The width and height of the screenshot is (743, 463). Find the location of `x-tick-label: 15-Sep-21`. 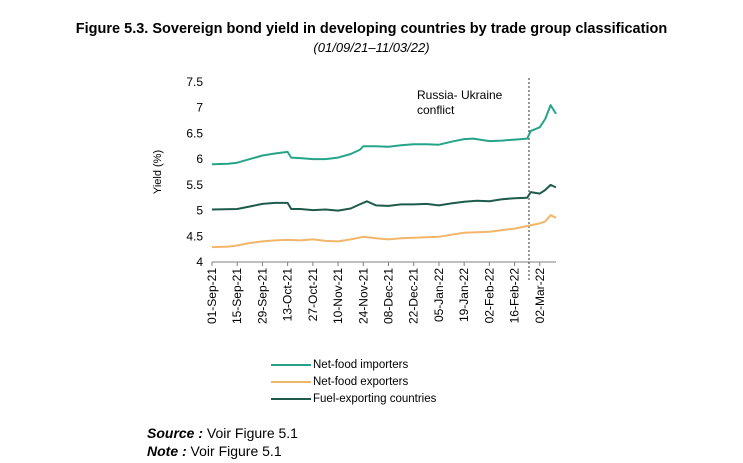

x-tick-label: 15-Sep-21 is located at coordinates (237, 296).